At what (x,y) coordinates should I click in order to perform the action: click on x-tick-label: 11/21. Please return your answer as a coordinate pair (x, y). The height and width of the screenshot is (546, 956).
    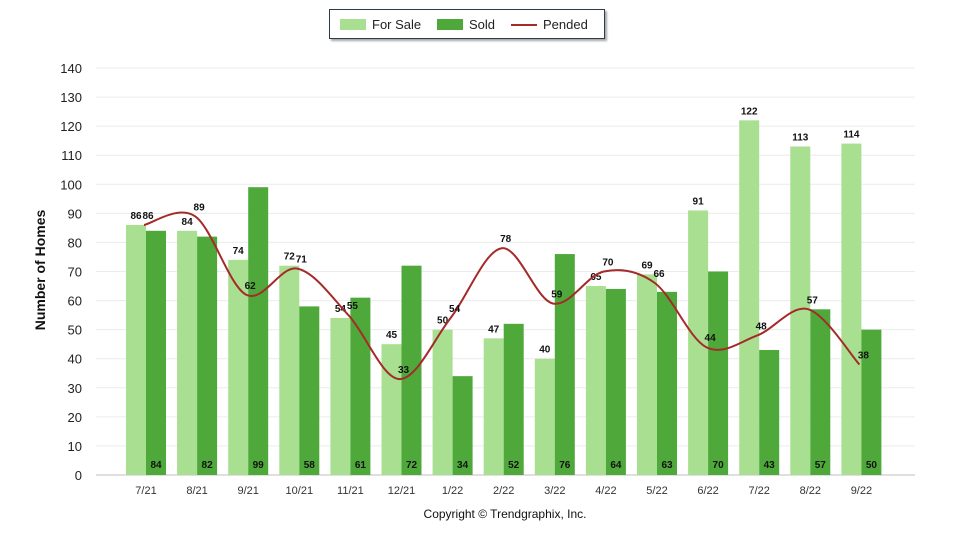
    Looking at the image, I should click on (350, 491).